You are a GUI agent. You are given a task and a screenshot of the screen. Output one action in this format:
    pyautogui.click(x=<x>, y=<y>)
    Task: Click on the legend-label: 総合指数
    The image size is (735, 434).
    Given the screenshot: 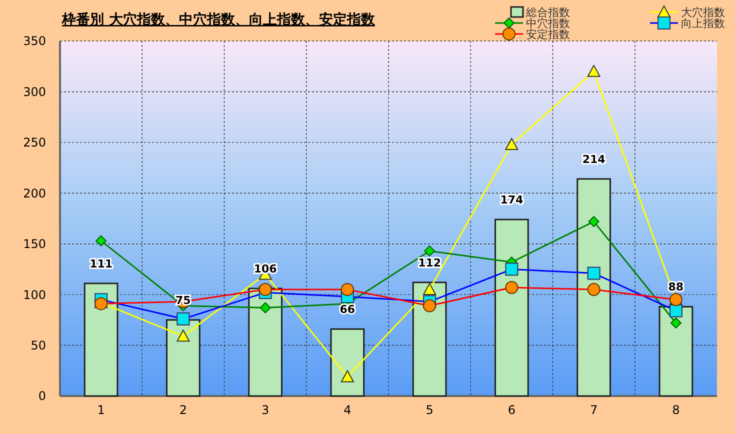 What is the action you would take?
    pyautogui.click(x=547, y=12)
    